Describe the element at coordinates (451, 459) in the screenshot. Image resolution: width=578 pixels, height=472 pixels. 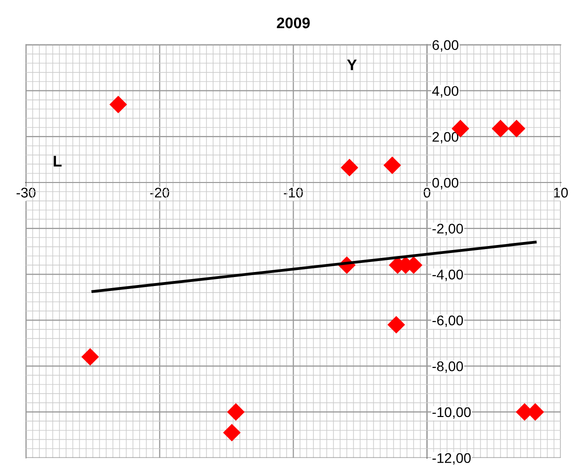
I see `y-tick-label: -12,00` at that location.